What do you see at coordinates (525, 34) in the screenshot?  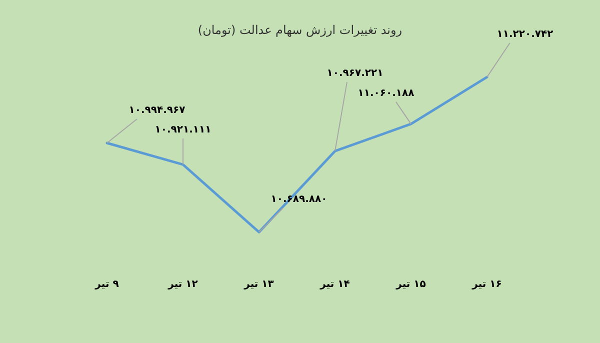 I see `data-label: ۱۱.۲۲۰.۷۴۲` at bounding box center [525, 34].